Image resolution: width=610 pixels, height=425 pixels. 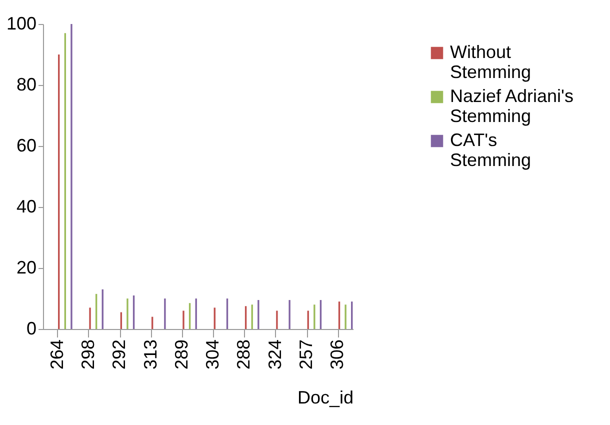 What do you see at coordinates (337, 355) in the screenshot?
I see `x-tick-label: 306` at bounding box center [337, 355].